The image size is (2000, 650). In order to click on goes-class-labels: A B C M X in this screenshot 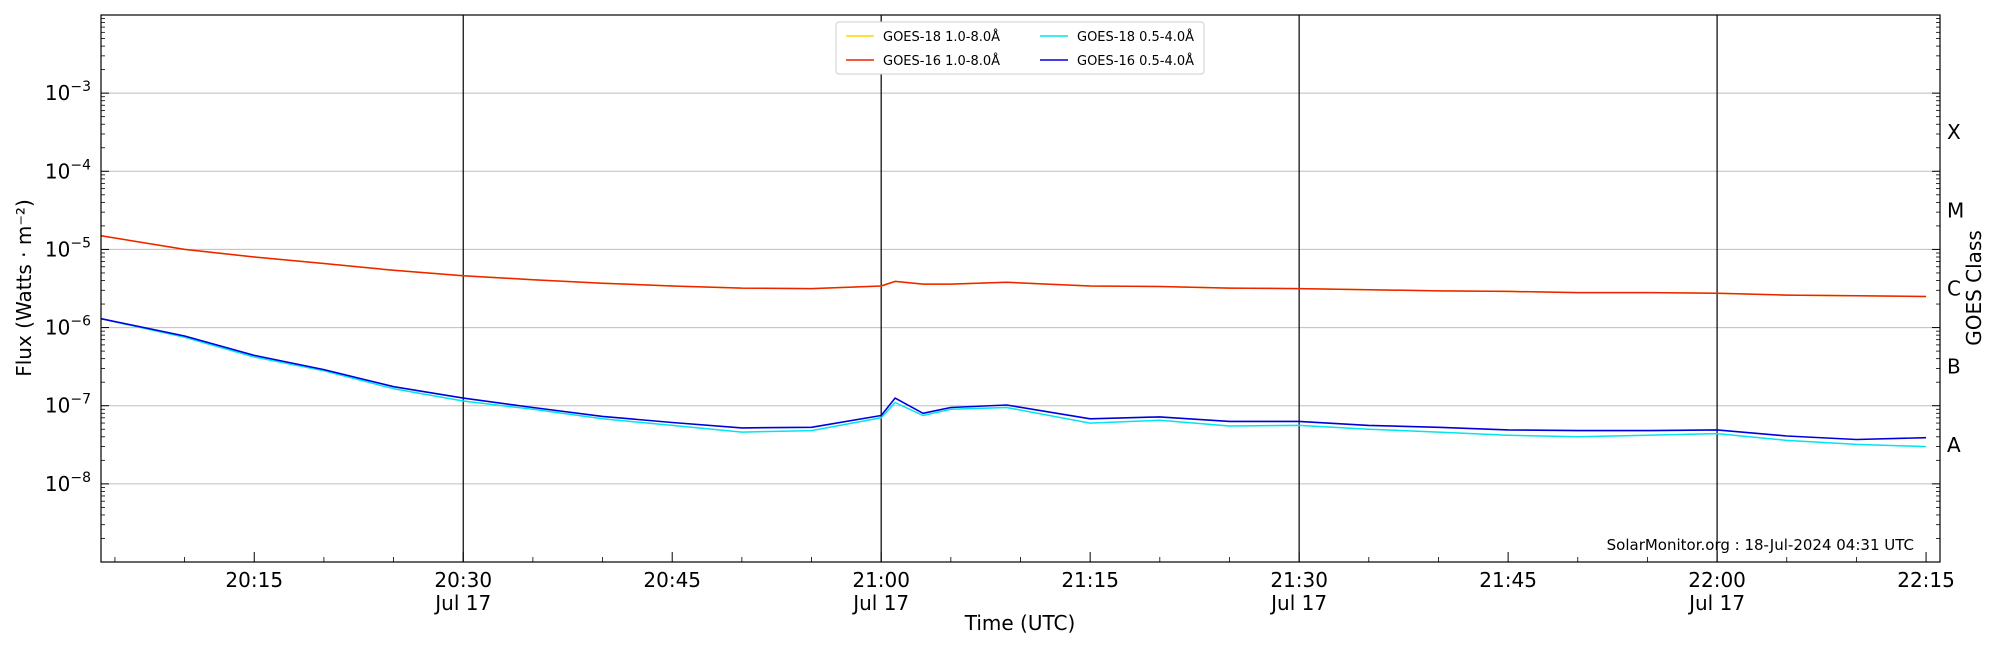, I will do `click(1955, 288)`.